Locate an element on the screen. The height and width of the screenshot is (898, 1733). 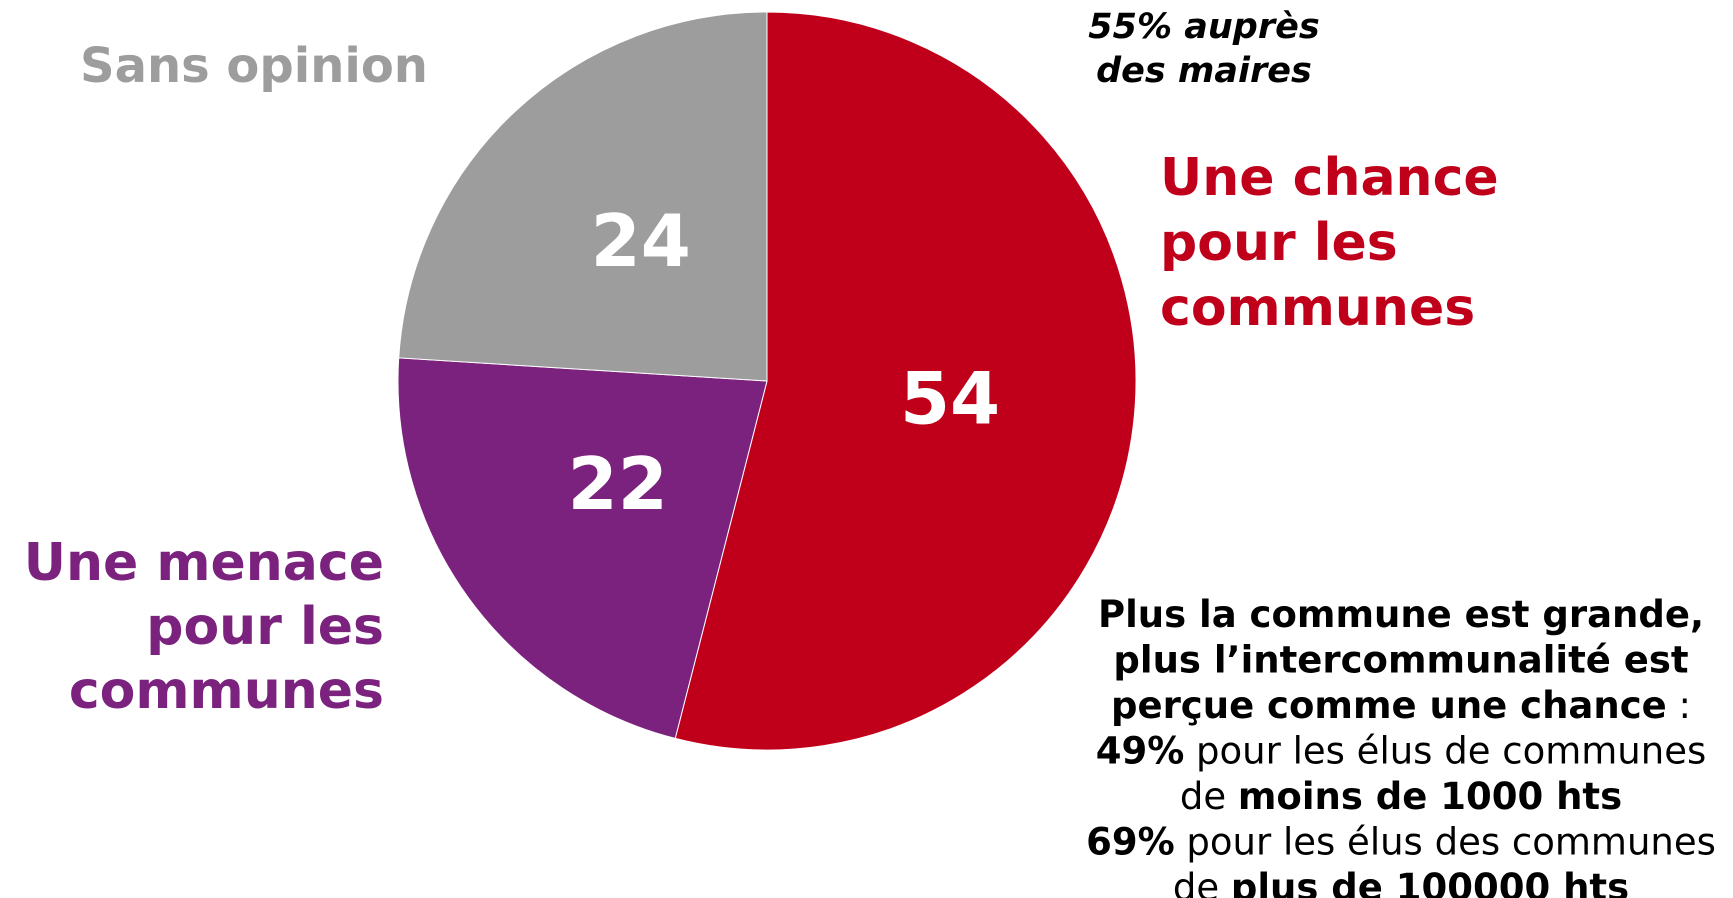
note-run: pour les élus des communes is located at coordinates (1445, 841).